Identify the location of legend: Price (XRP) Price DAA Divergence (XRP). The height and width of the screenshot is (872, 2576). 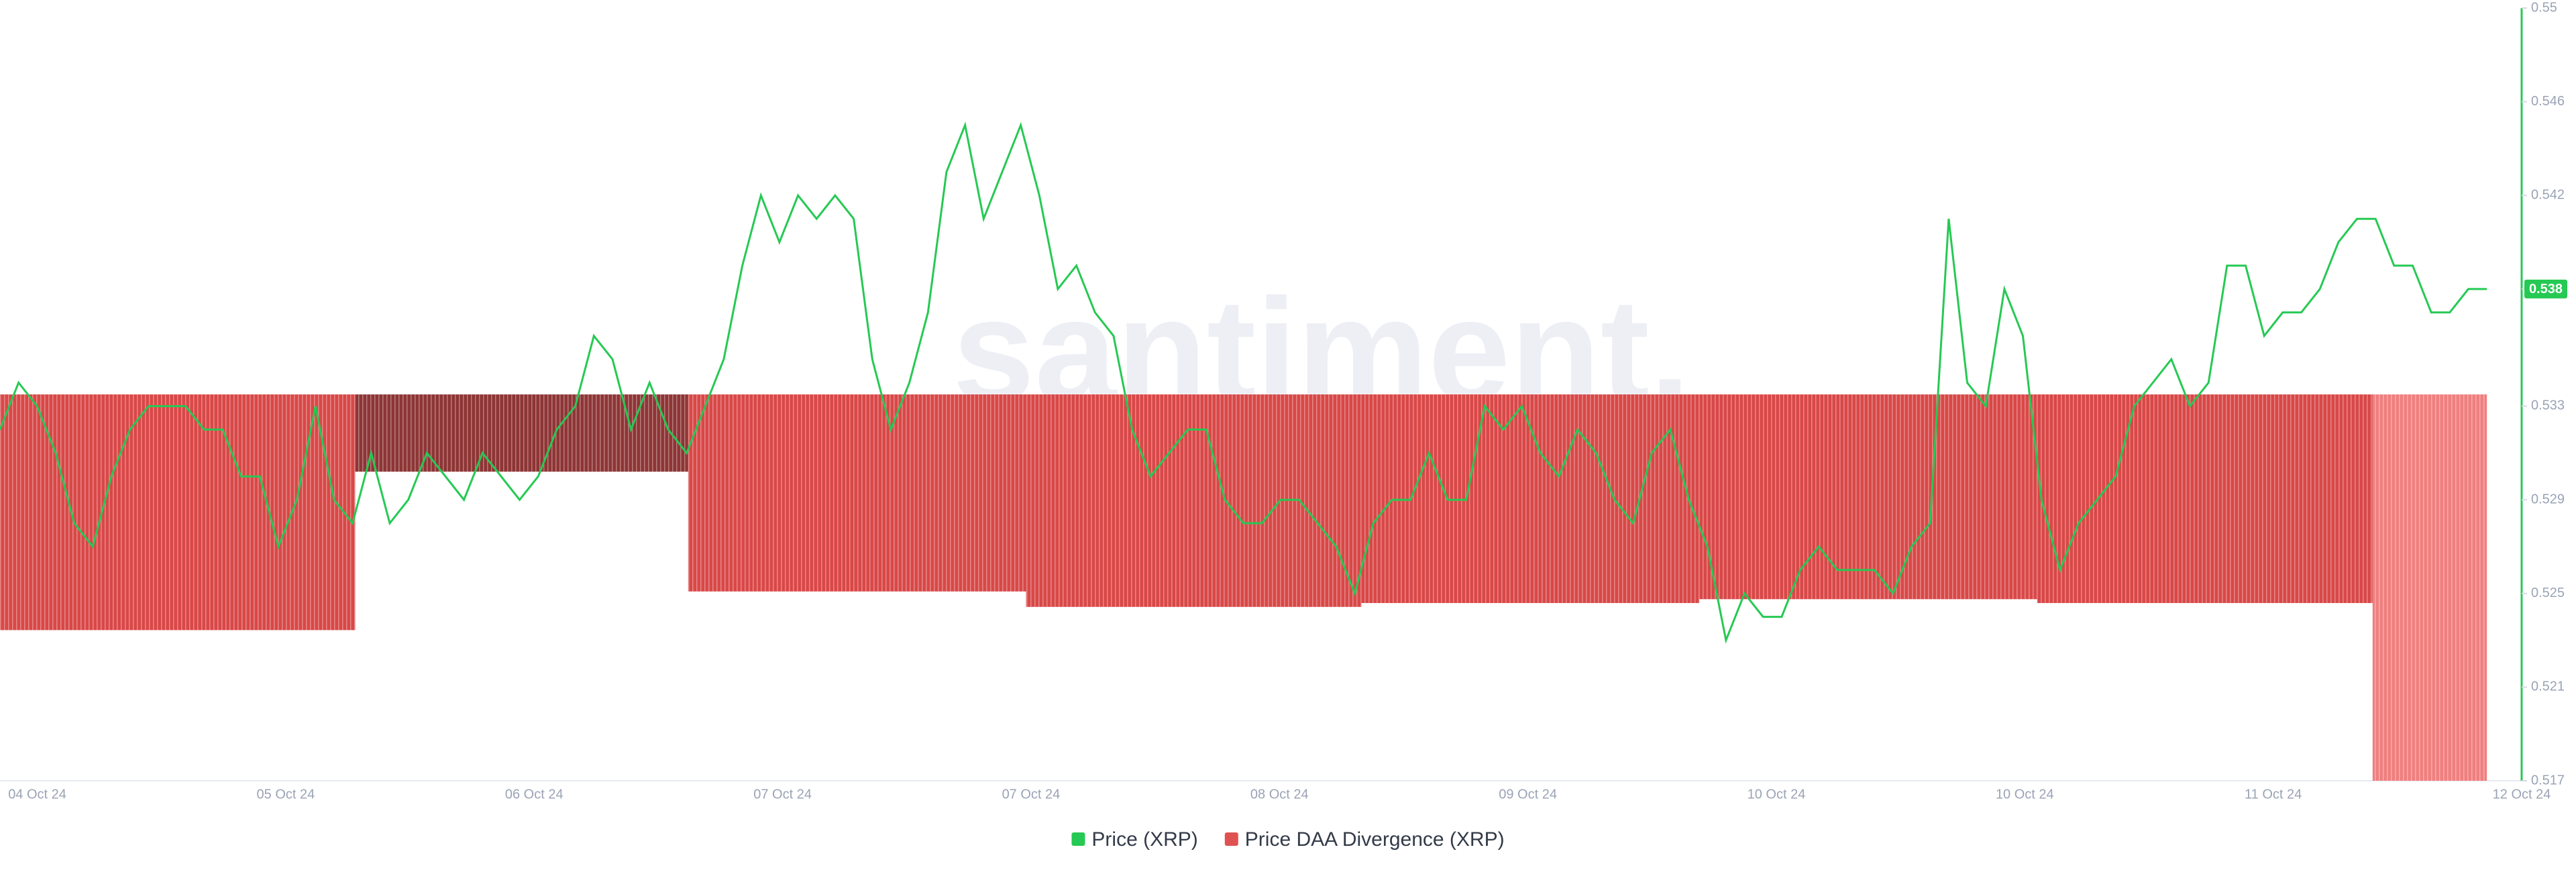
(1288, 839).